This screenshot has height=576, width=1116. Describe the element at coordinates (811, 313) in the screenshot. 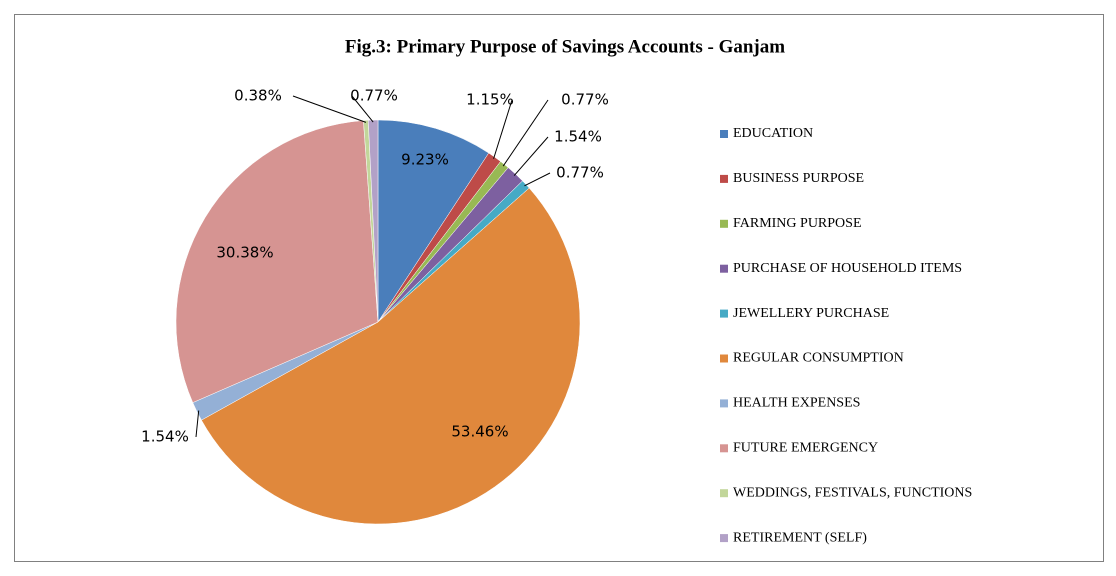

I see `legend-label: JEWELLERY PURCHASE` at that location.